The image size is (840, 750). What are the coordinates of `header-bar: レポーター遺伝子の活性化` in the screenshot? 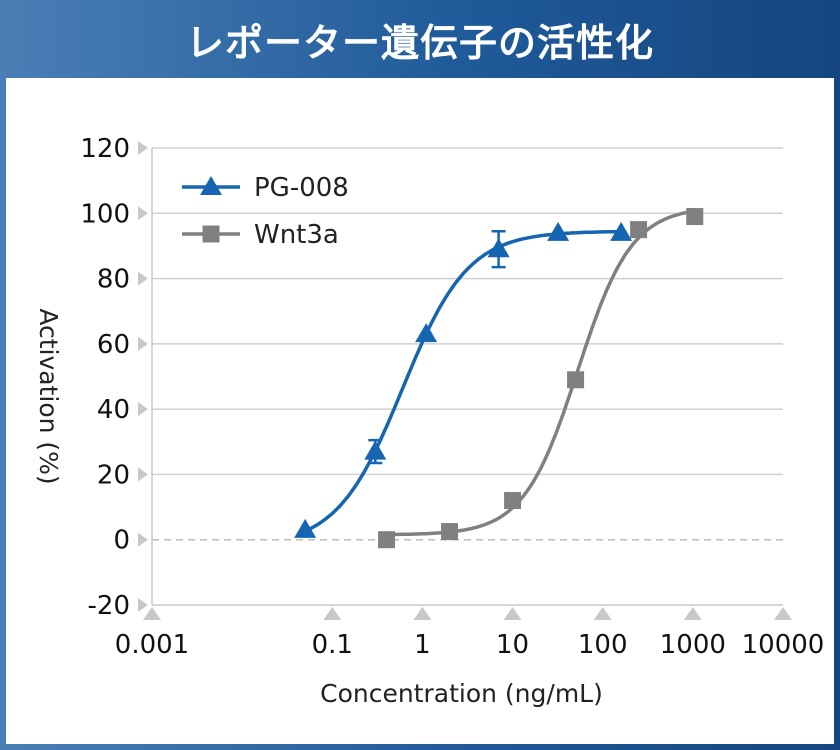 It's located at (420, 39).